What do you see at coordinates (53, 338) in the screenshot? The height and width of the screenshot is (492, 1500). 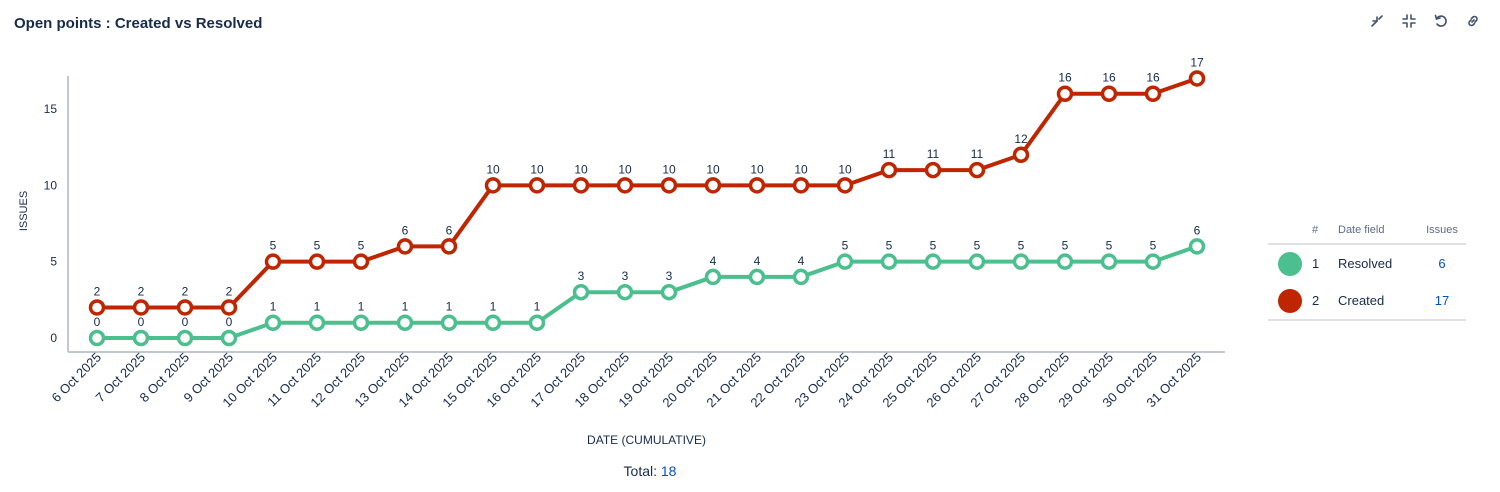 I see `y-tick-label: 0` at bounding box center [53, 338].